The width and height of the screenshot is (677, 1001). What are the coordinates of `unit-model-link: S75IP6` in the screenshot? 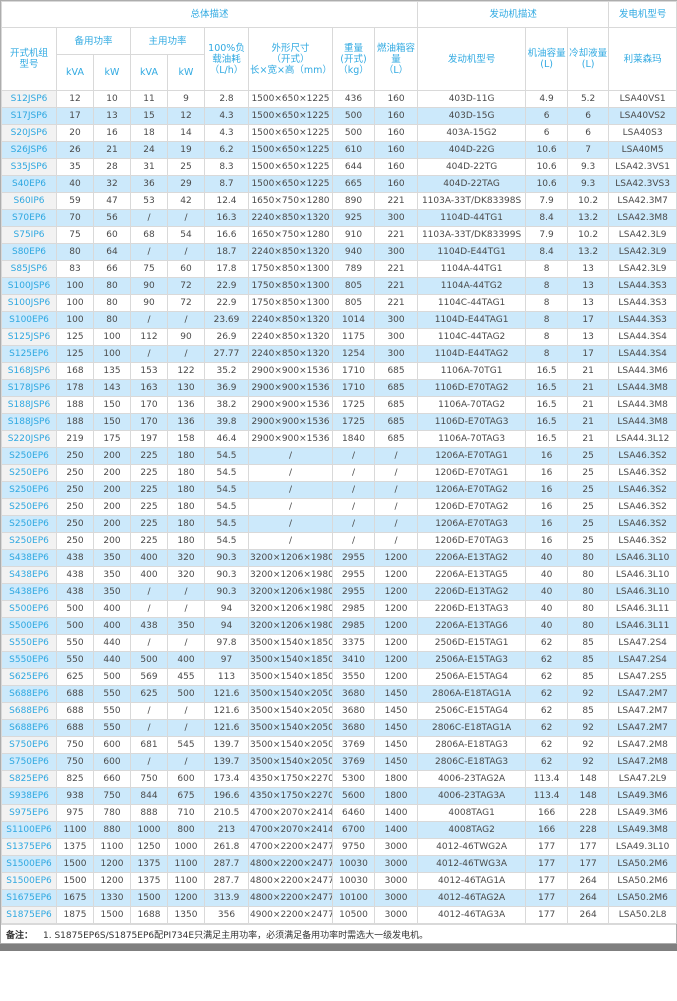 It's located at (29, 235).